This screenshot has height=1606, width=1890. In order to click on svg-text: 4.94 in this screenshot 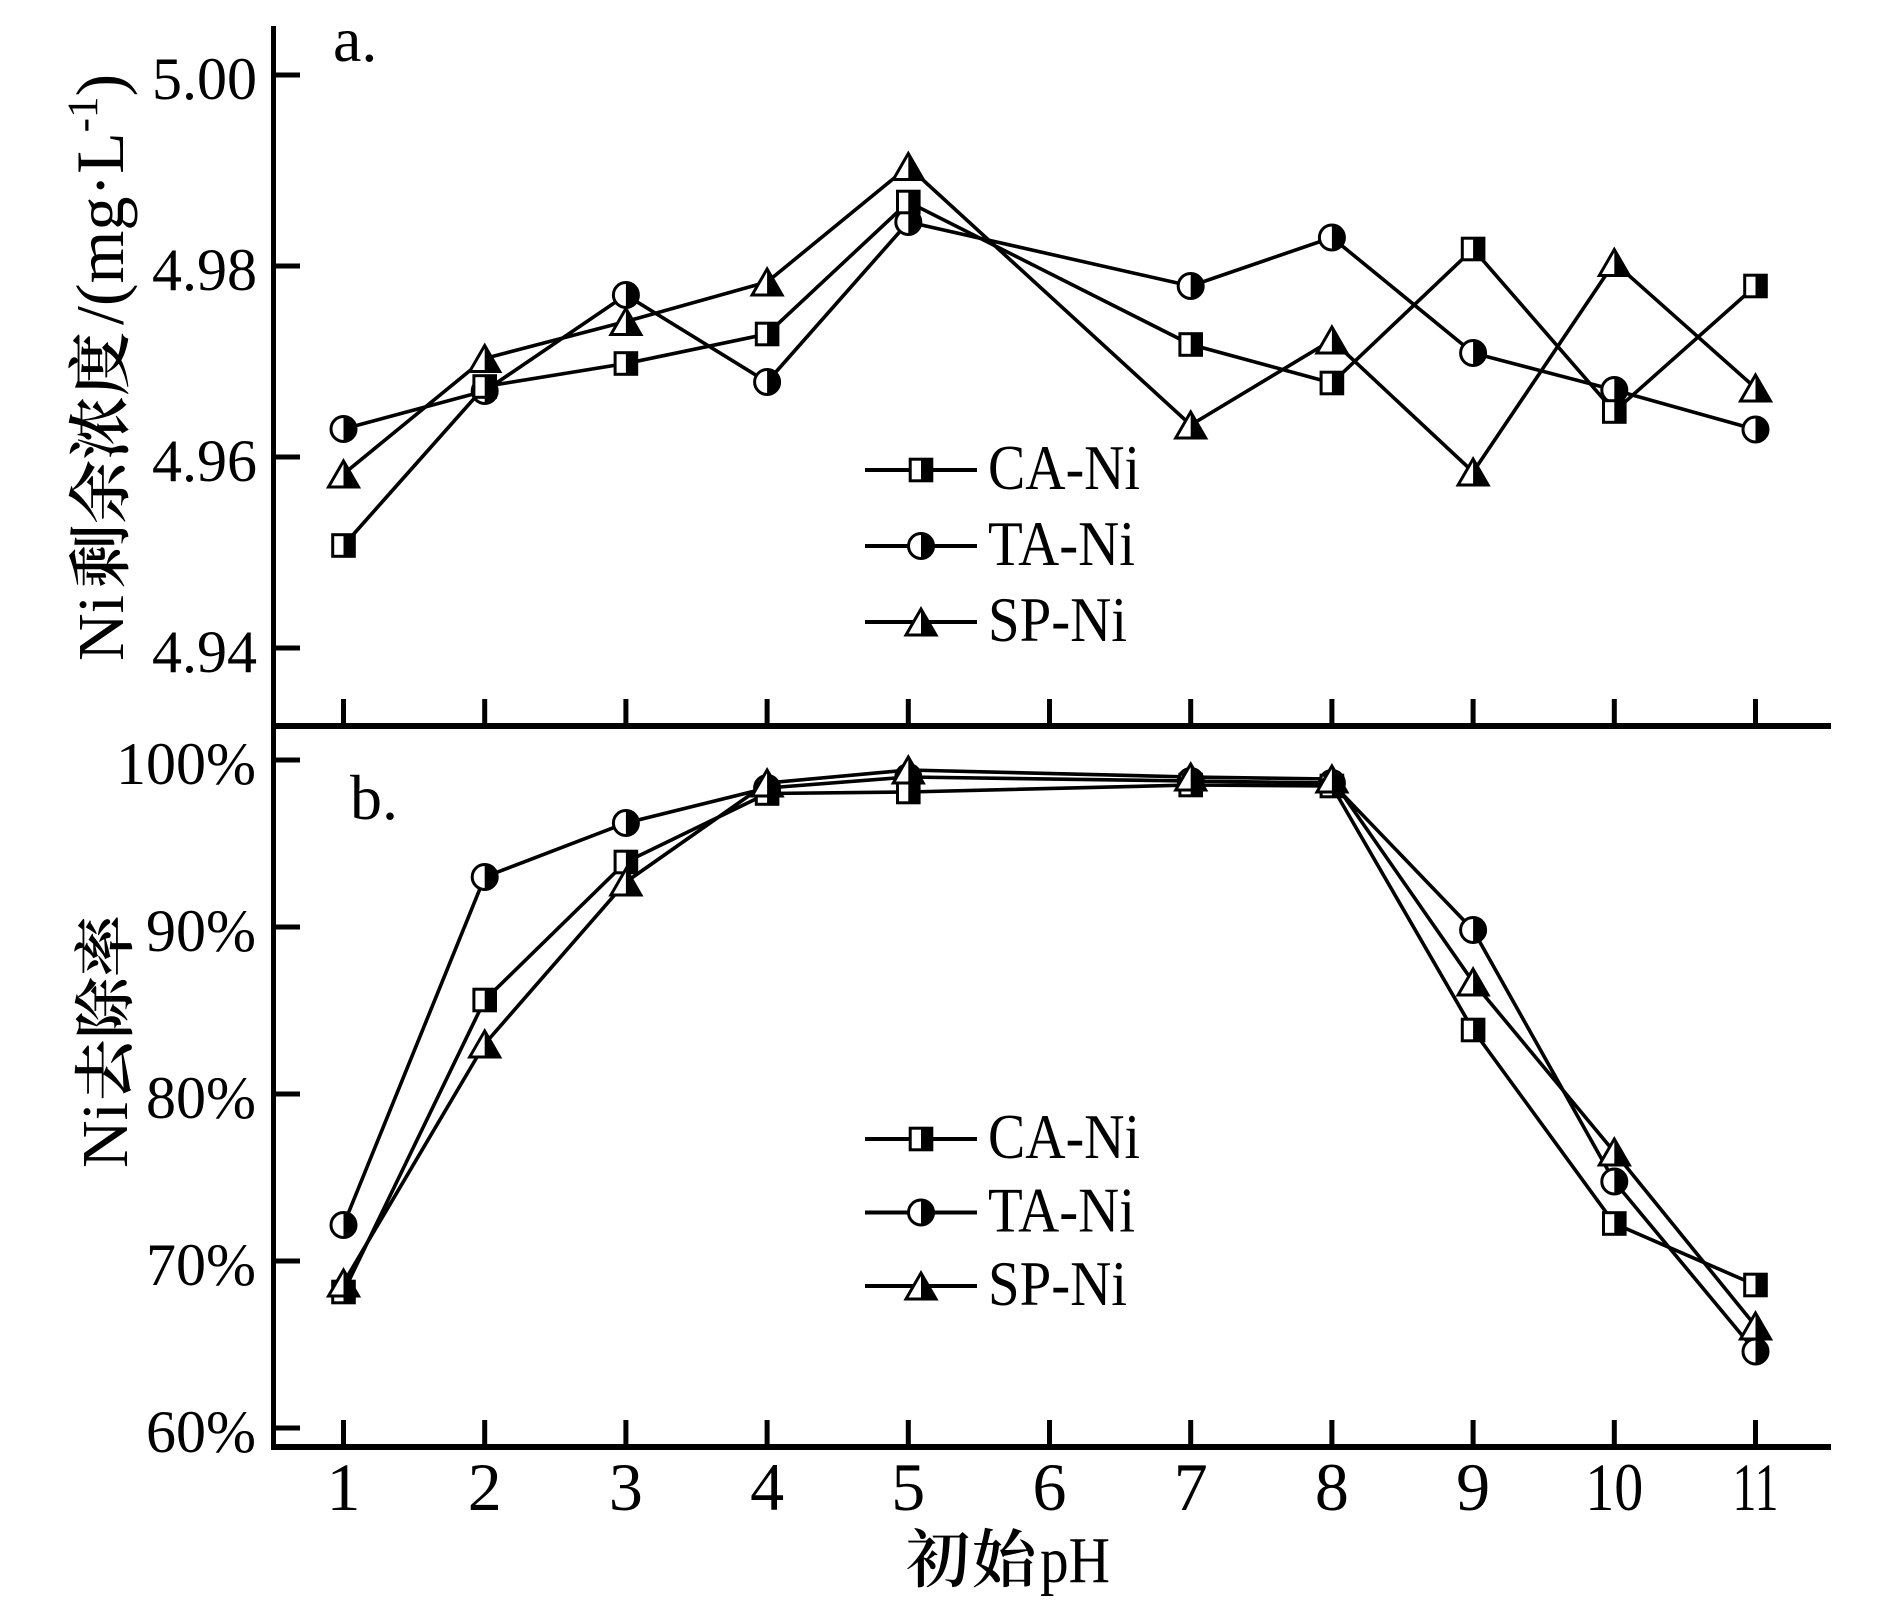, I will do `click(204, 652)`.